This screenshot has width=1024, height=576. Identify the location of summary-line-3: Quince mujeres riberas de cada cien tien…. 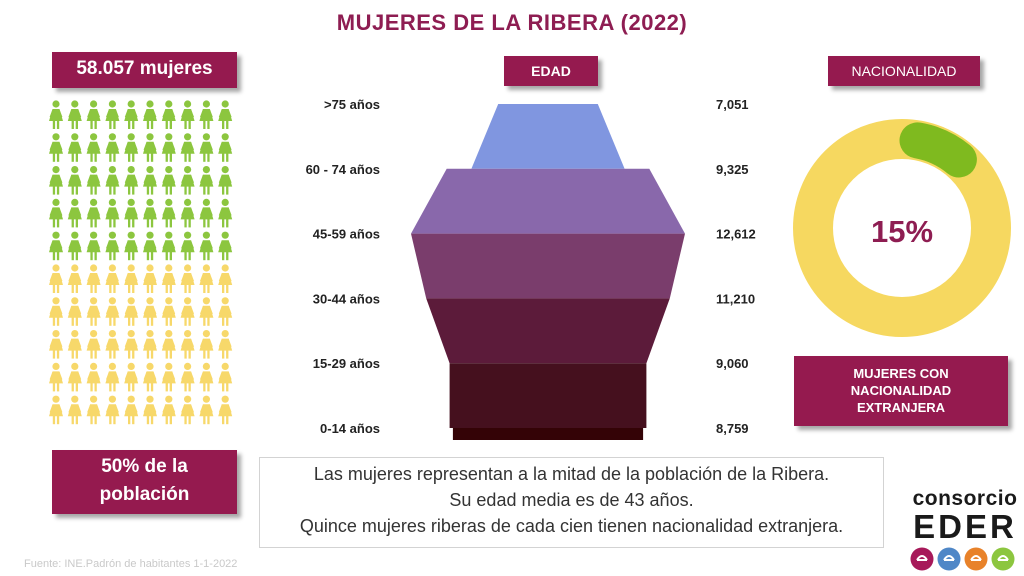
(571, 526).